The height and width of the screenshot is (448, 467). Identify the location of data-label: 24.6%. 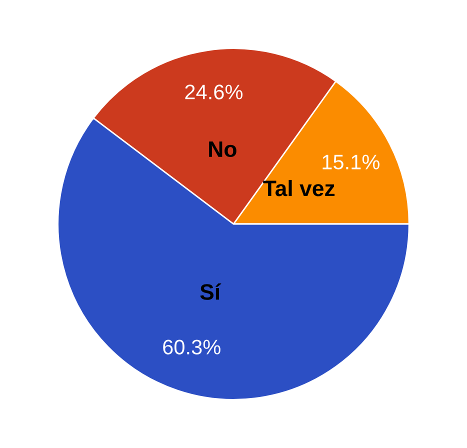
(214, 92).